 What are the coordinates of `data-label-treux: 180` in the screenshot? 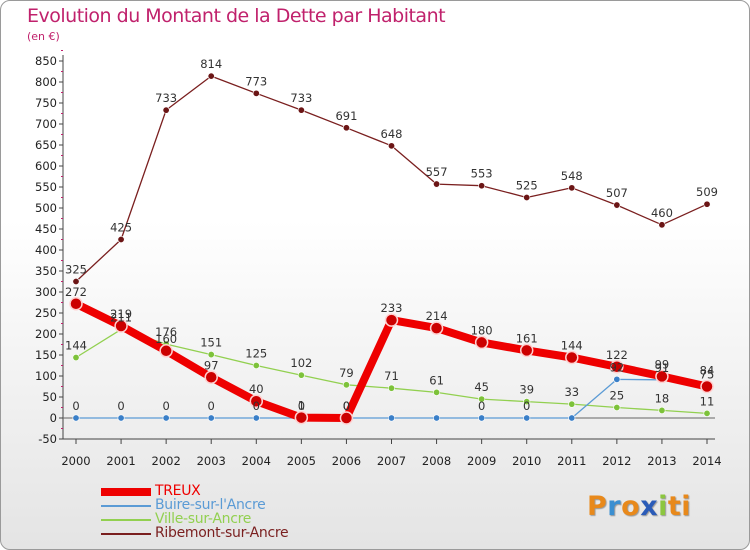 It's located at (482, 330).